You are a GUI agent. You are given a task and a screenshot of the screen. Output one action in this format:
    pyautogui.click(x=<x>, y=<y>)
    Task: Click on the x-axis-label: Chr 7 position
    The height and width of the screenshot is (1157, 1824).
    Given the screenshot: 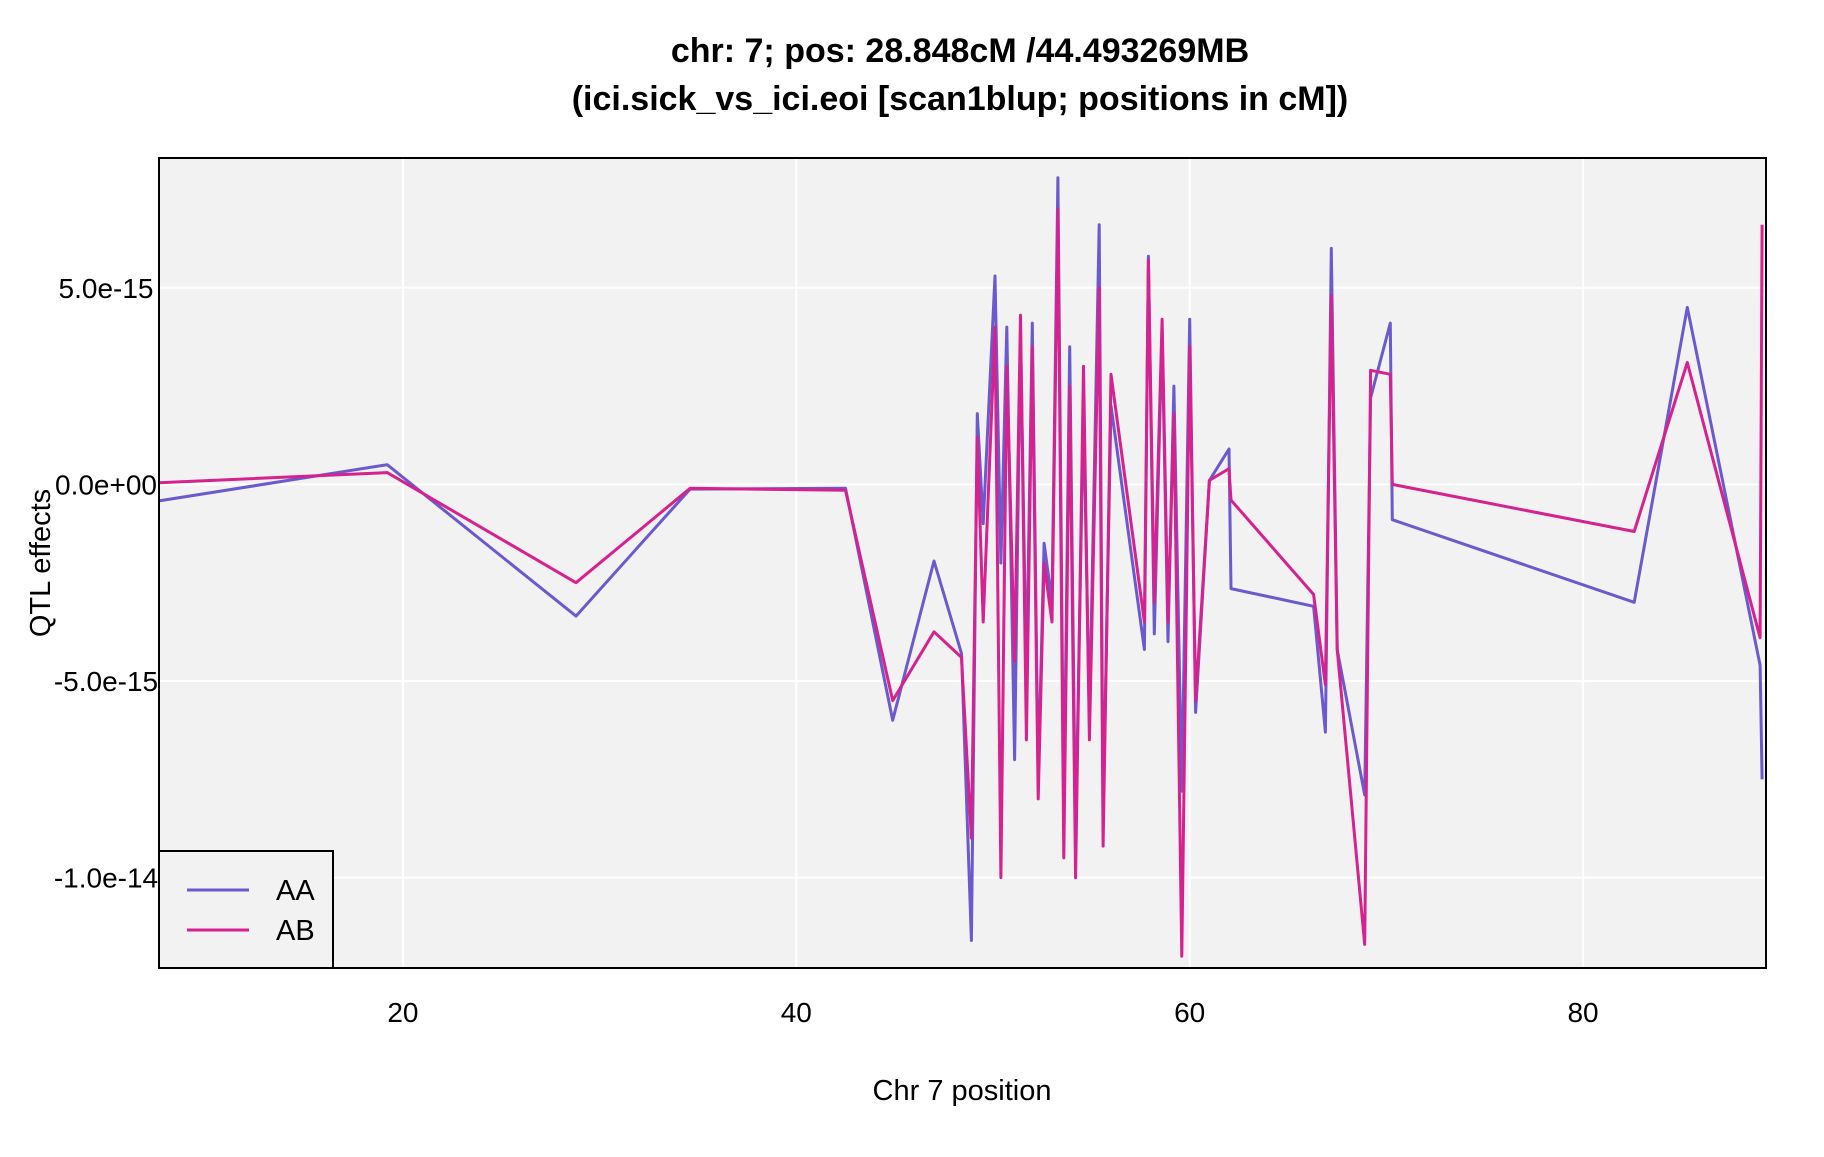 What is the action you would take?
    pyautogui.click(x=962, y=1091)
    